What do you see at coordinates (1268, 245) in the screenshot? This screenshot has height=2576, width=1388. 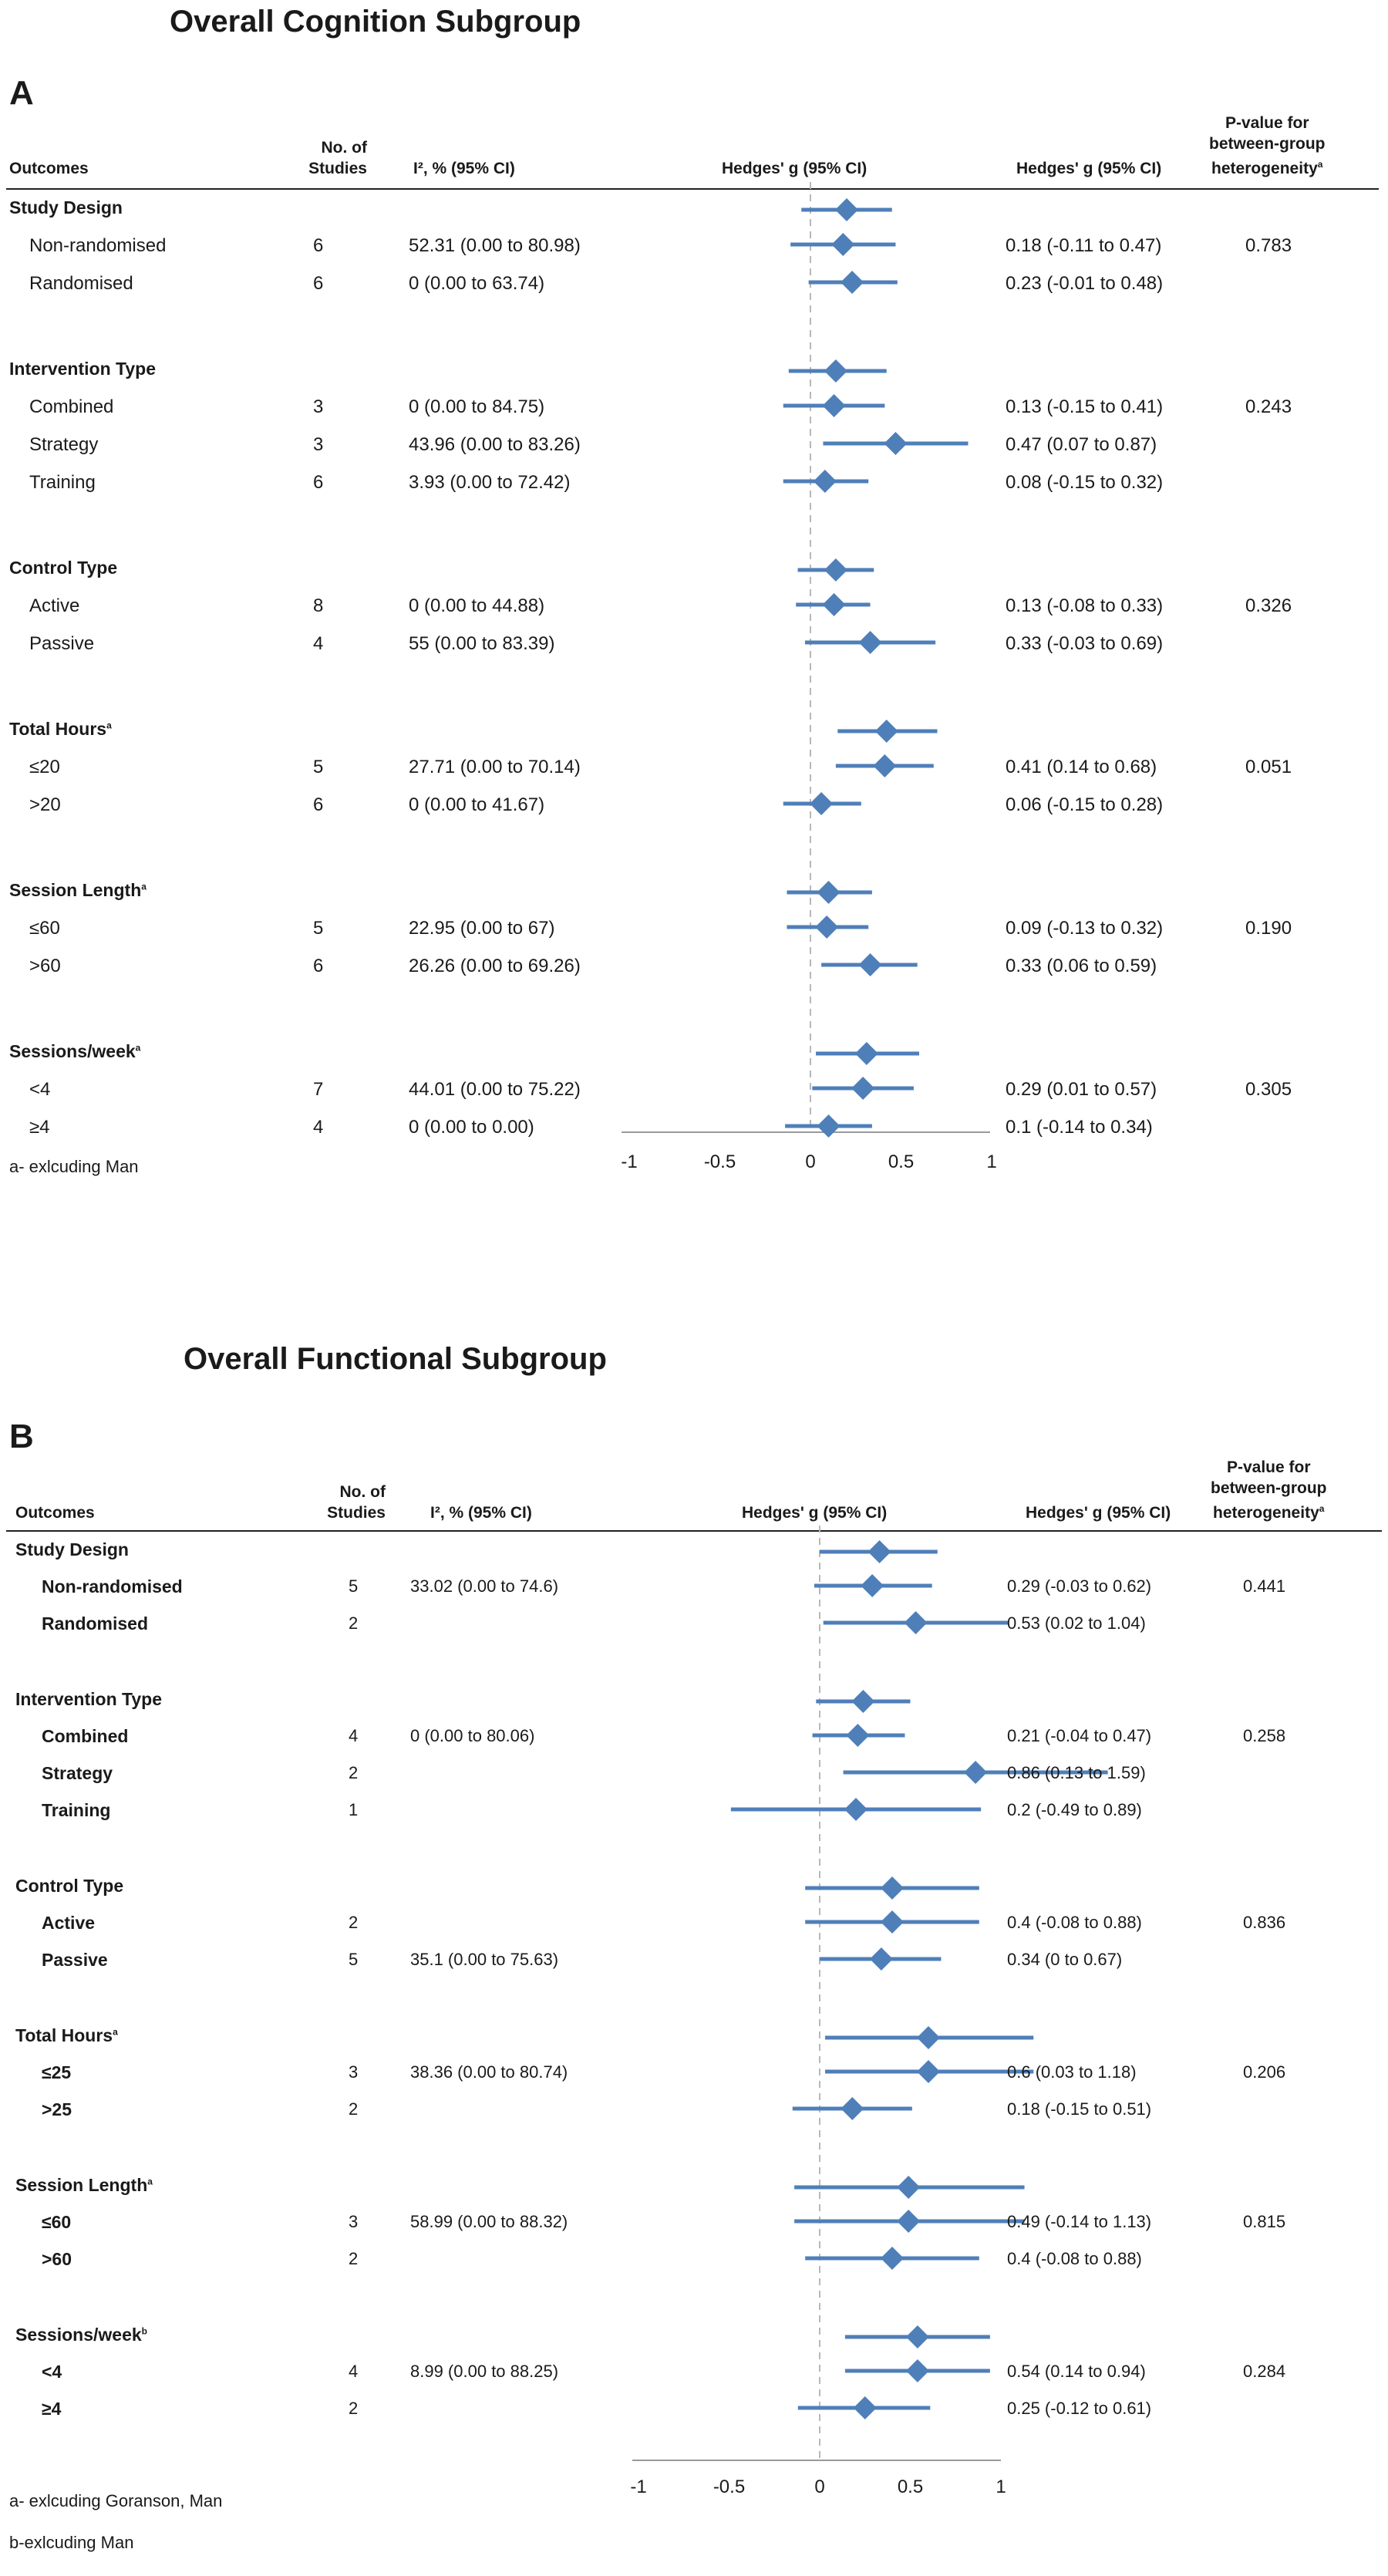 I see `row-pvalue: 0.783` at bounding box center [1268, 245].